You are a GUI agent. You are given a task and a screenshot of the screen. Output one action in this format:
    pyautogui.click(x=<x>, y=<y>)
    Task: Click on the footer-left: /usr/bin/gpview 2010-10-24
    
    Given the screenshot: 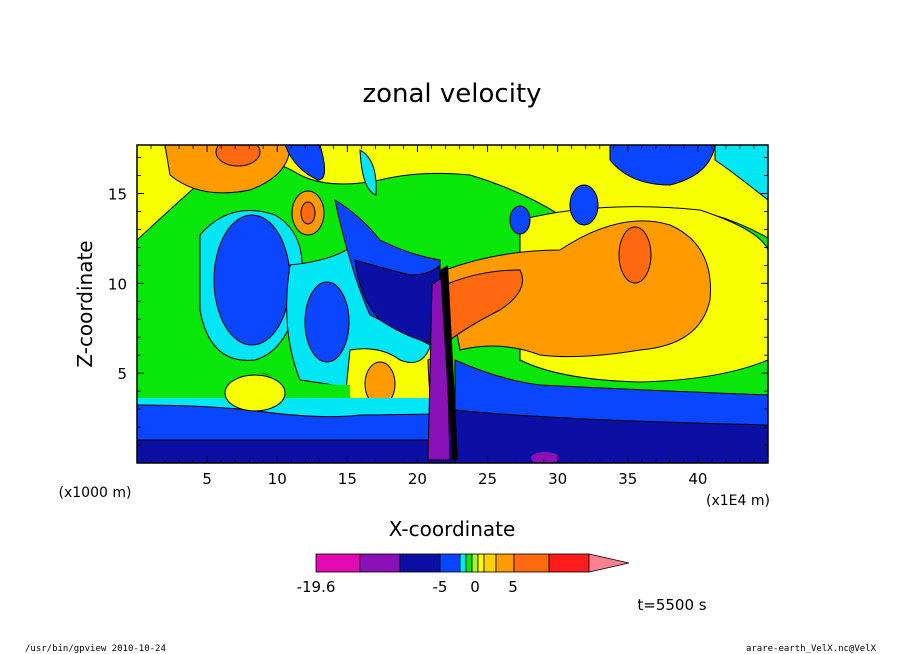 What is the action you would take?
    pyautogui.click(x=95, y=649)
    